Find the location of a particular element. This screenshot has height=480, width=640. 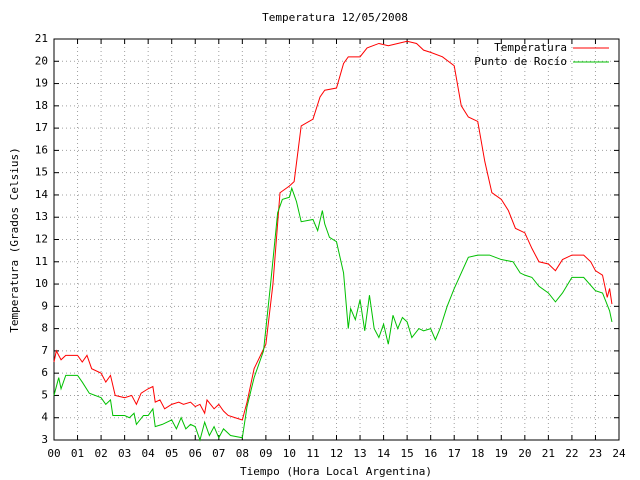

y-tick-label: 4 is located at coordinates (44, 417).